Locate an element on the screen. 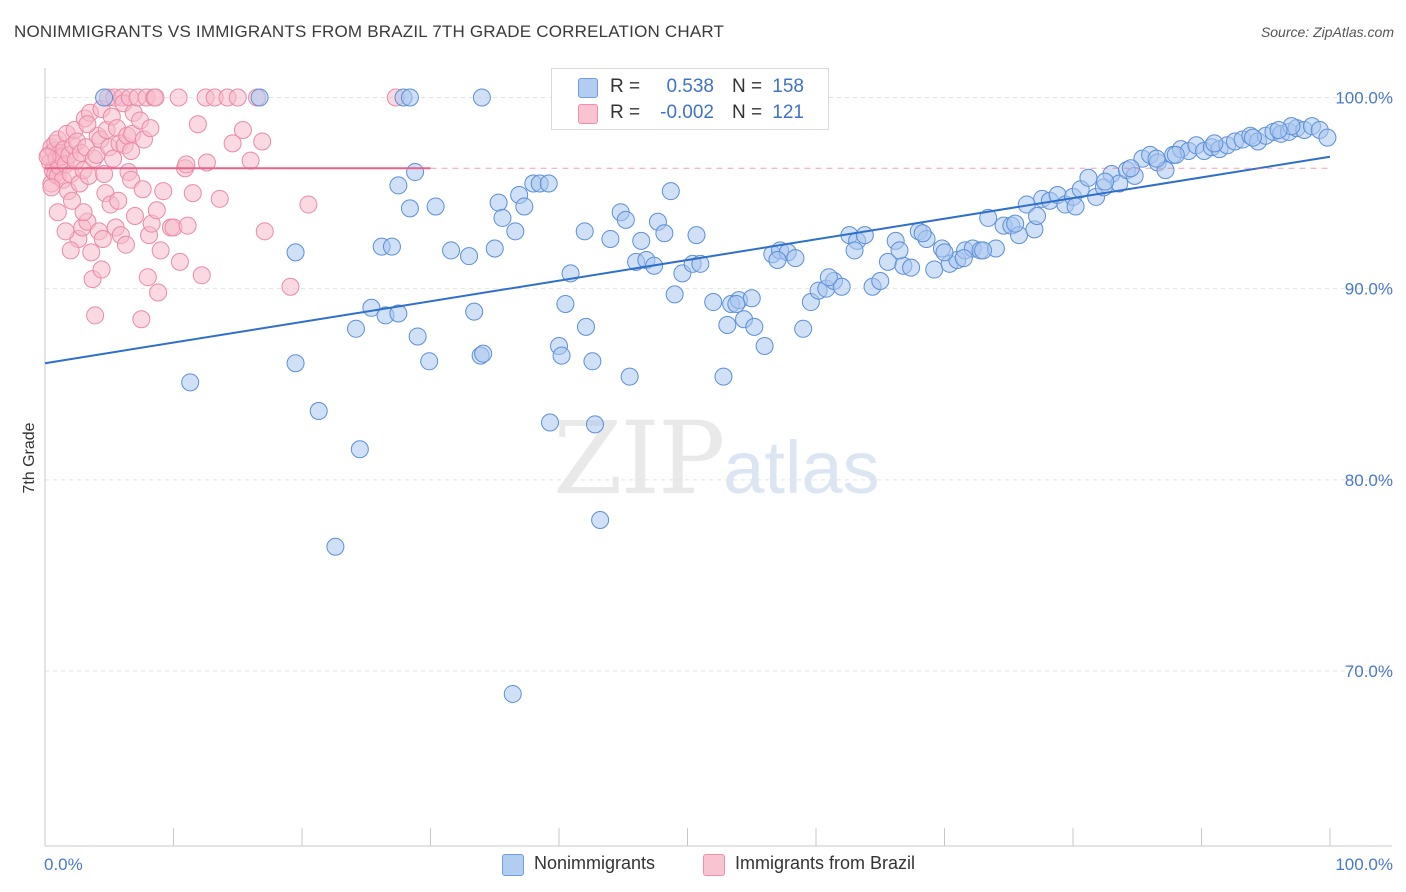  y-tick-labels: 70.0% 80.0% 90.0% 100.0% is located at coordinates (1364, 385).